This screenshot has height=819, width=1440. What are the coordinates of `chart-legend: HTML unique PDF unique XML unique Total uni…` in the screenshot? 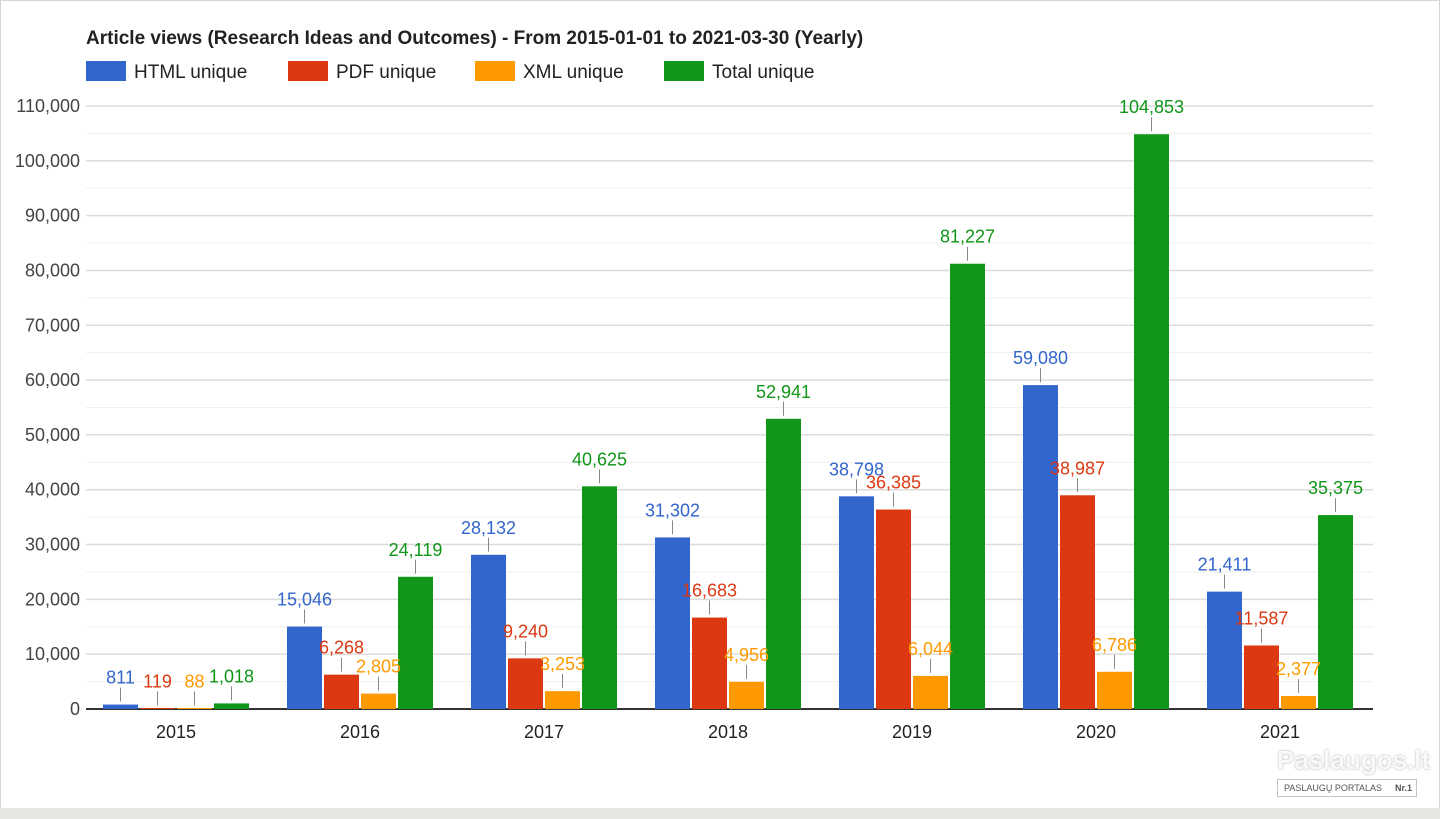 It's located at (450, 72).